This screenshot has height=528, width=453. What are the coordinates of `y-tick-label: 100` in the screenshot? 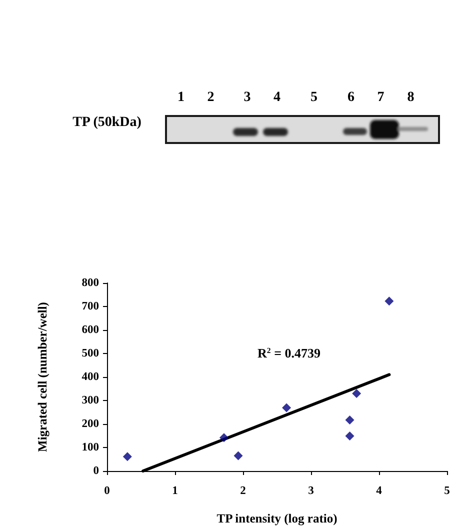 It's located at (91, 448).